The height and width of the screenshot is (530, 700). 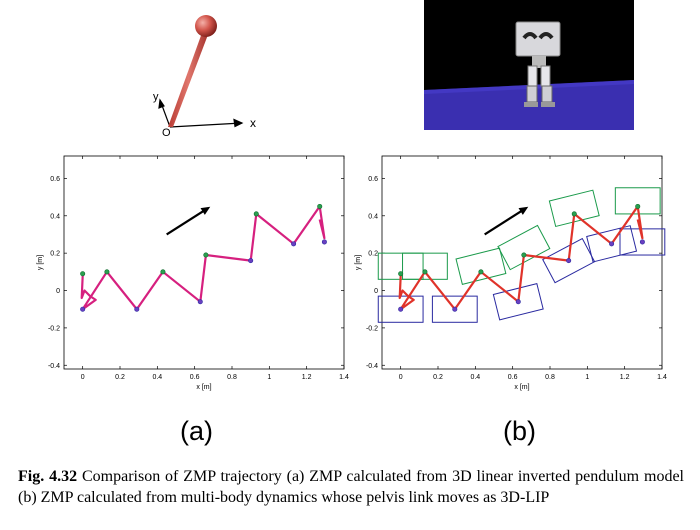 I want to click on axis-y-label: y, so click(x=156, y=97).